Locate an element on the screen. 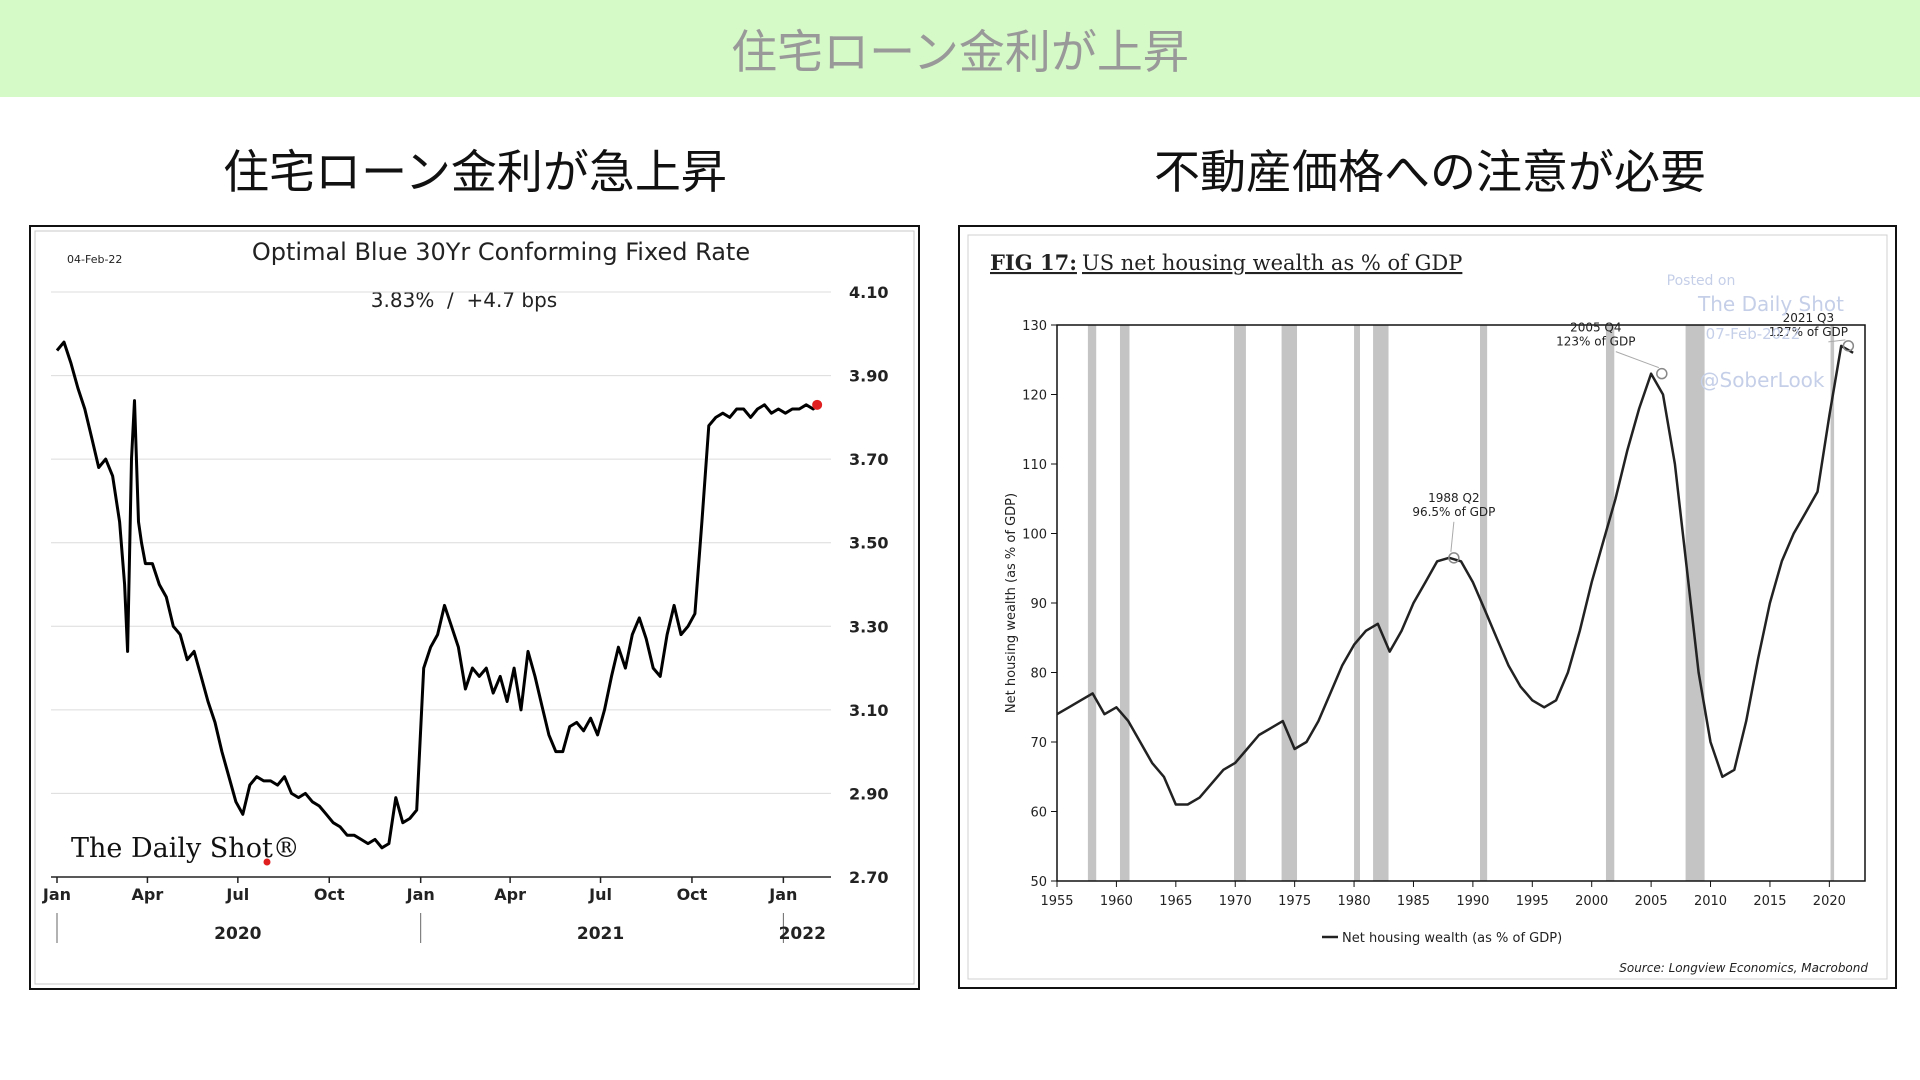  chart2-y-tick-label: 80 is located at coordinates (1038, 674).